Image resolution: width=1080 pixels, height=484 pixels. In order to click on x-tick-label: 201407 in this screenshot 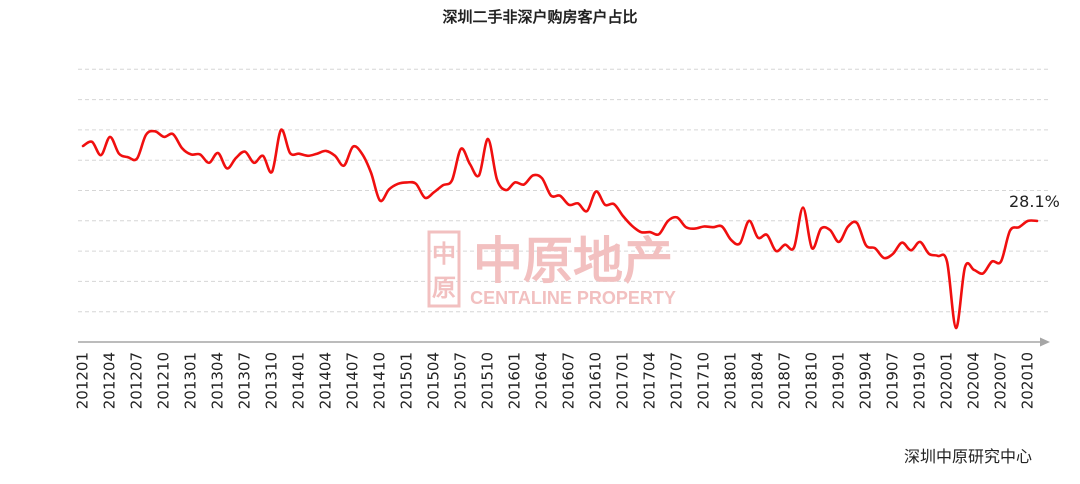, I will do `click(353, 380)`.